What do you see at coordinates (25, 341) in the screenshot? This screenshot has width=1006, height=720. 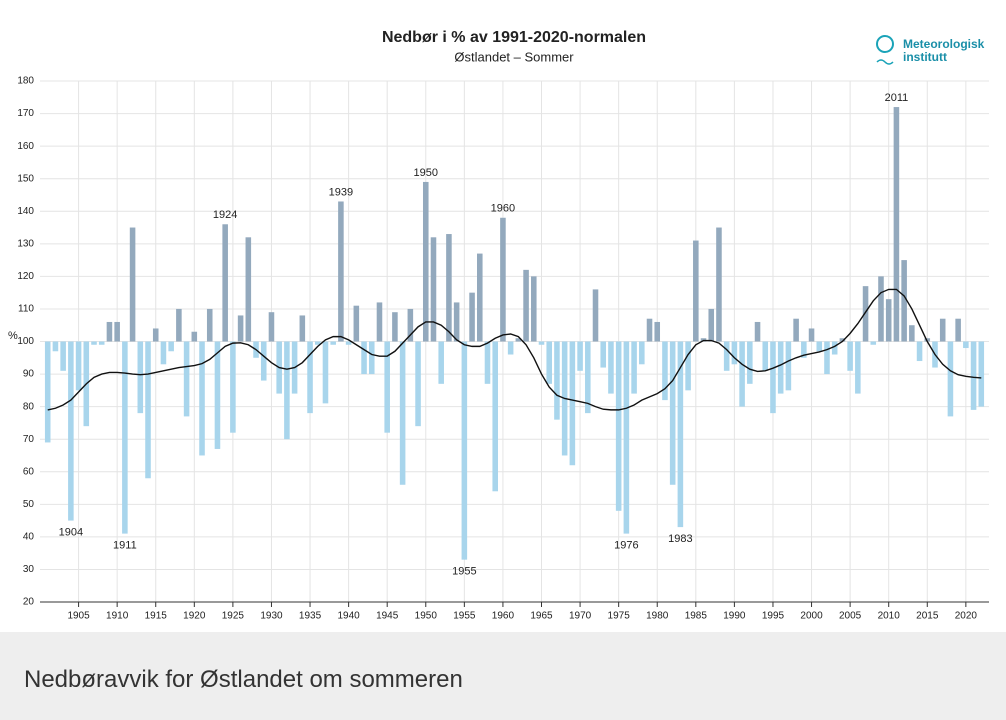 I see `y-tick-label: 100` at bounding box center [25, 341].